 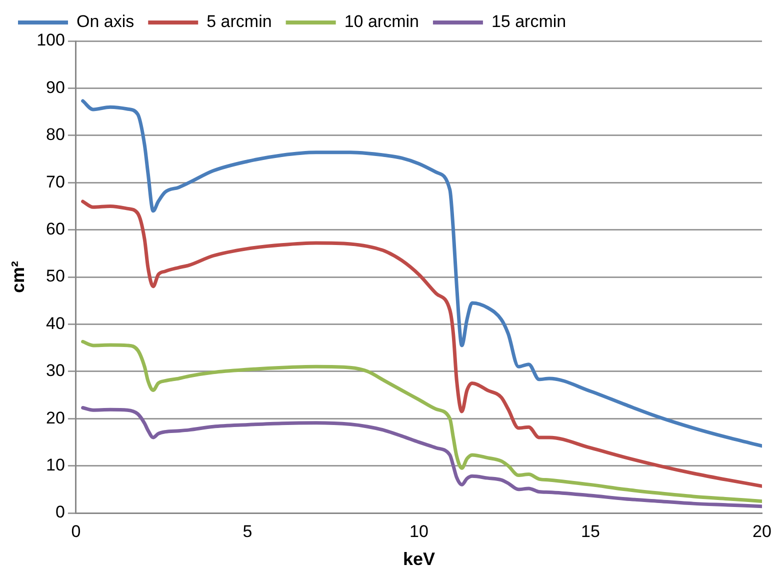 What do you see at coordinates (418, 559) in the screenshot?
I see `x-axis-title: keV` at bounding box center [418, 559].